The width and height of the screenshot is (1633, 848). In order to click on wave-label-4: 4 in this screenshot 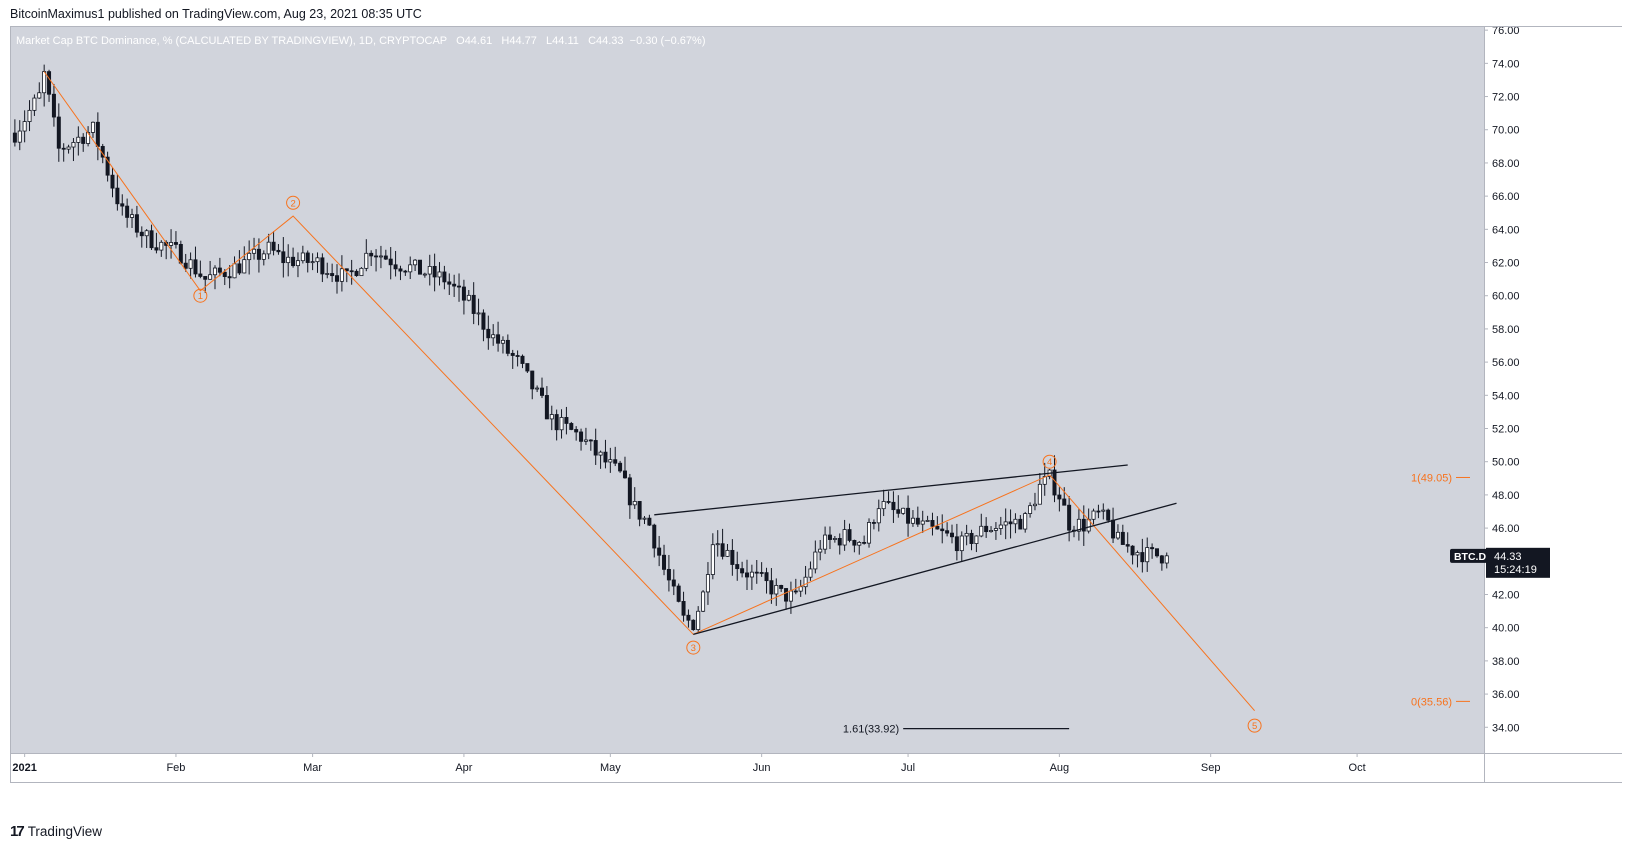, I will do `click(1049, 462)`.